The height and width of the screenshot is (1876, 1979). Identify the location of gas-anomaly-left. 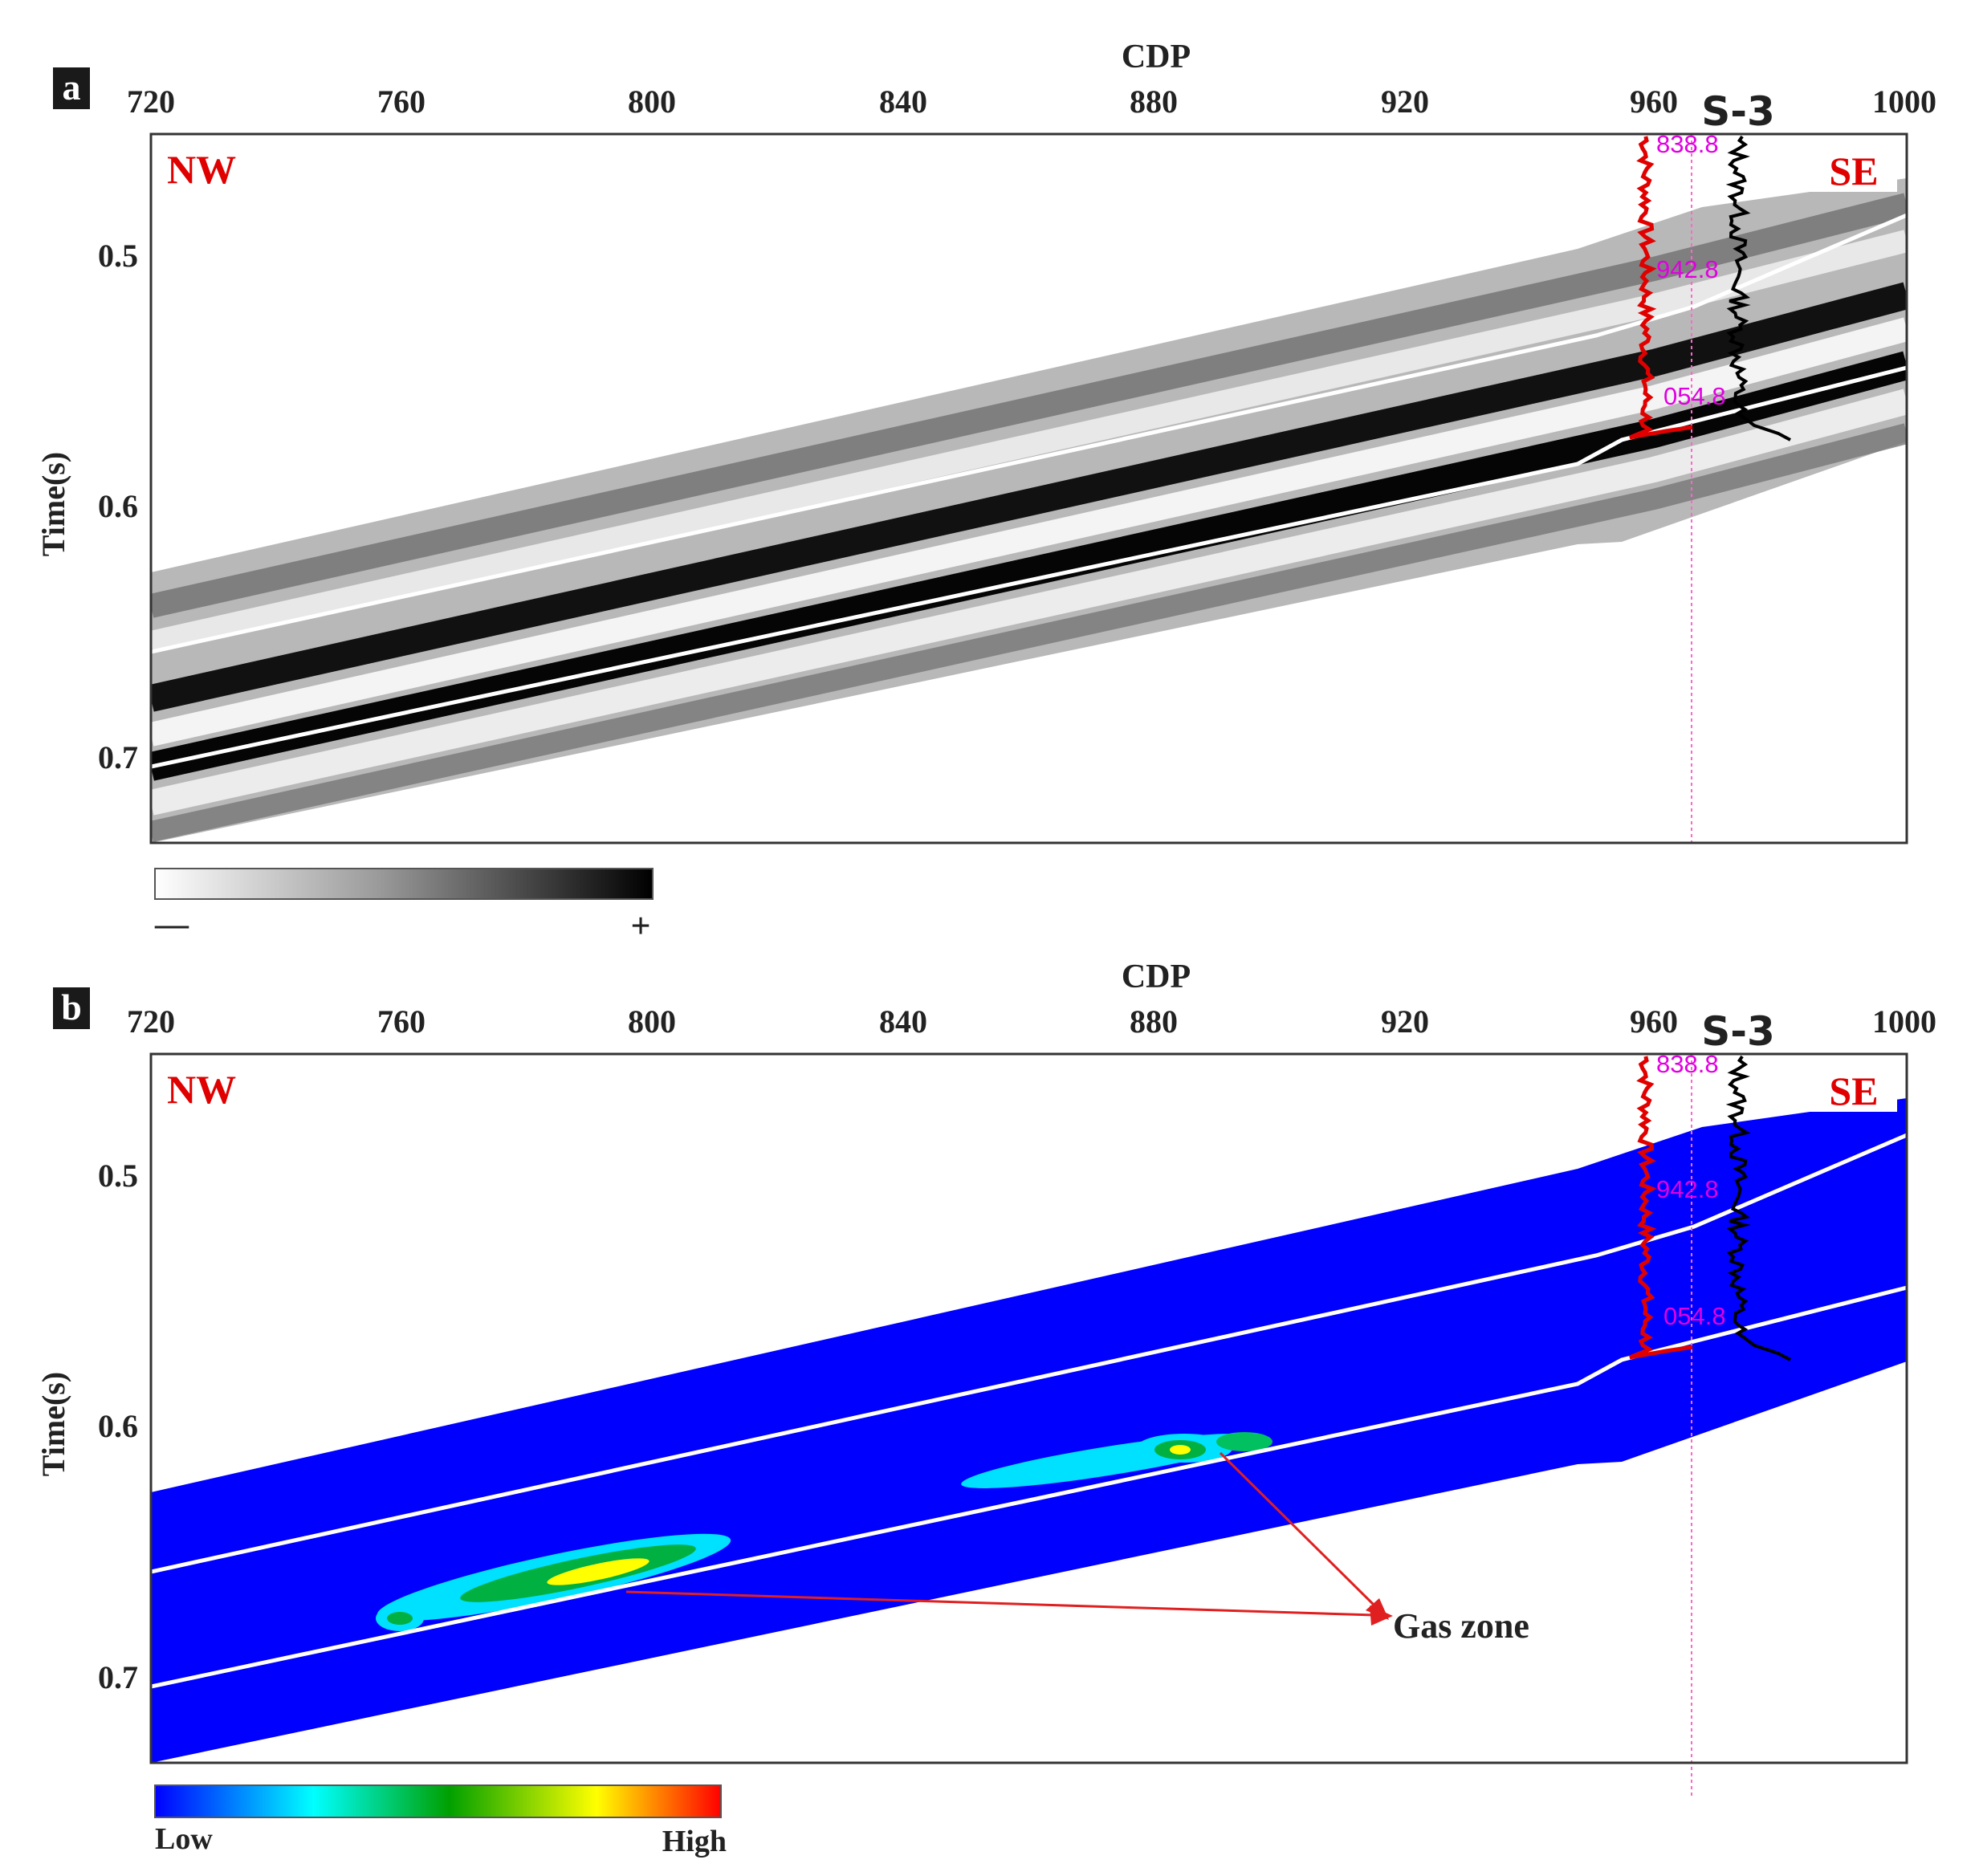
(554, 1582).